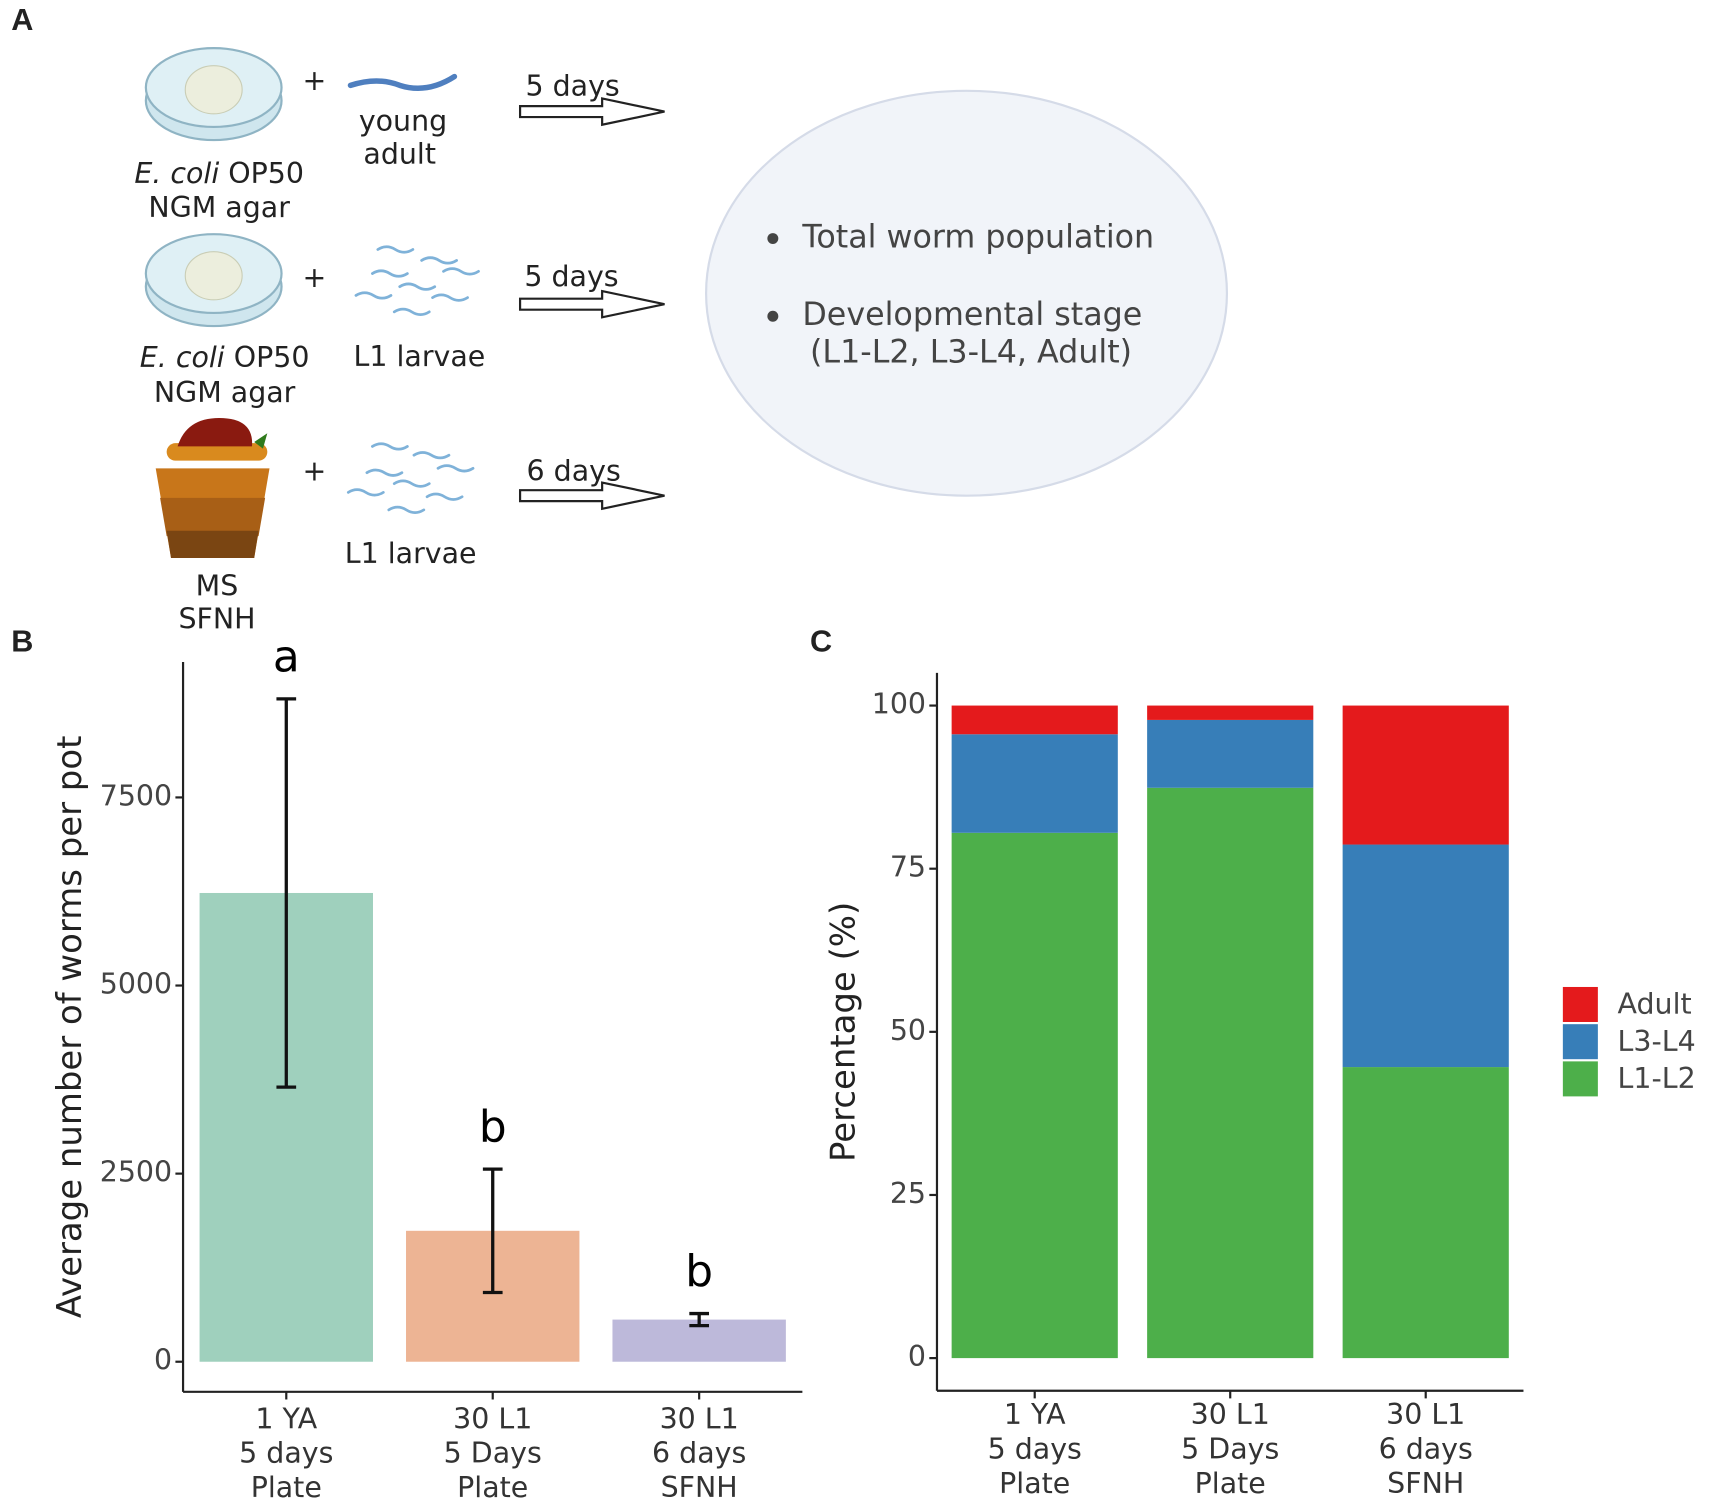 The image size is (1712, 1510). What do you see at coordinates (286, 656) in the screenshot?
I see `annotation: a` at bounding box center [286, 656].